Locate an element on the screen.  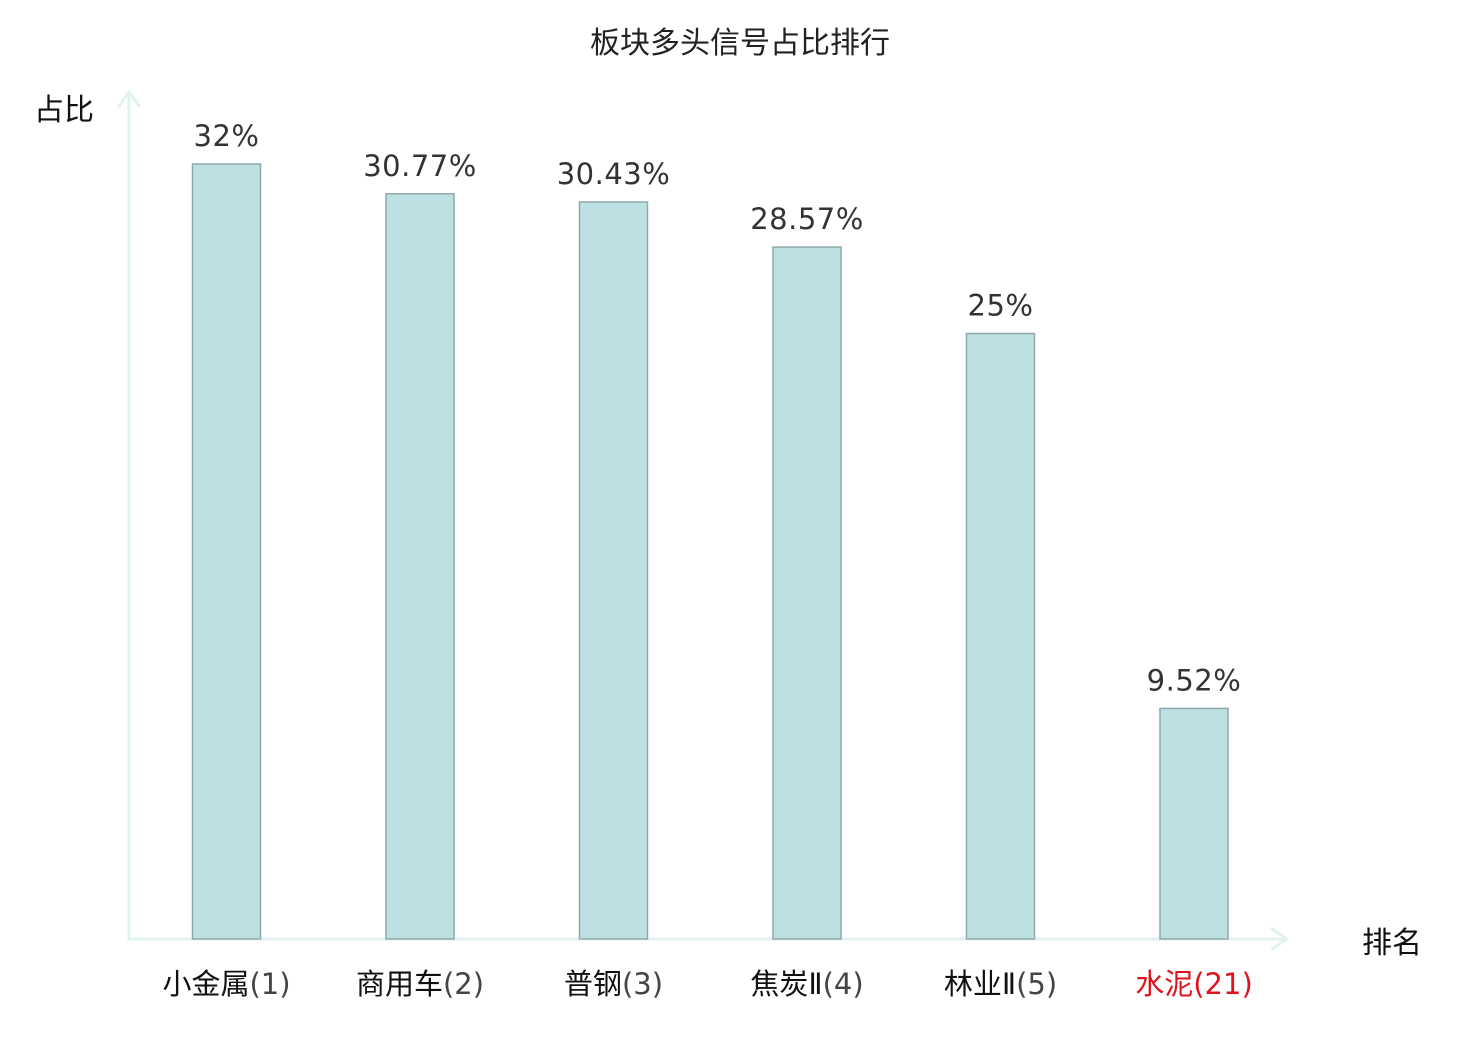
category-name: 水泥 is located at coordinates (1164, 984).